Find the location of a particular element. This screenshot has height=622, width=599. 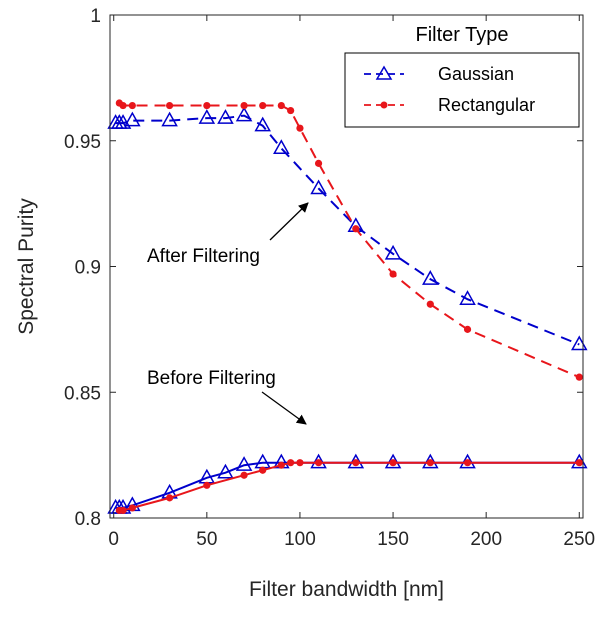

y-tick-label: 0.95 is located at coordinates (82, 142).